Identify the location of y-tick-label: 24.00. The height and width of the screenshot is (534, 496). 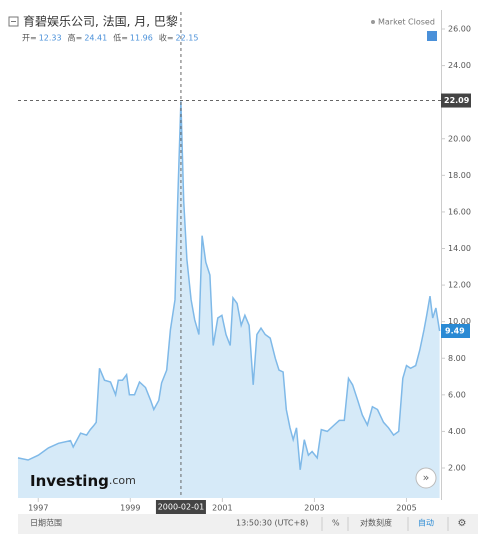
(459, 65).